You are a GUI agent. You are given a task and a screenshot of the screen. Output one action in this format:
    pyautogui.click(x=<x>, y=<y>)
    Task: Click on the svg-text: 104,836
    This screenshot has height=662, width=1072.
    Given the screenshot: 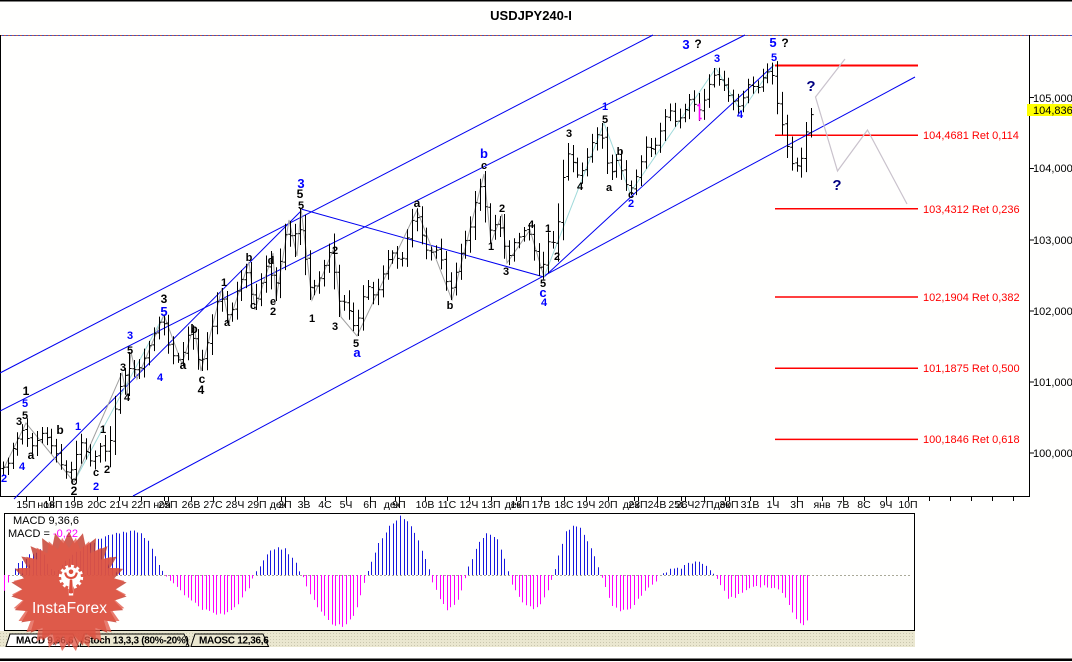 What is the action you would take?
    pyautogui.click(x=1052, y=111)
    